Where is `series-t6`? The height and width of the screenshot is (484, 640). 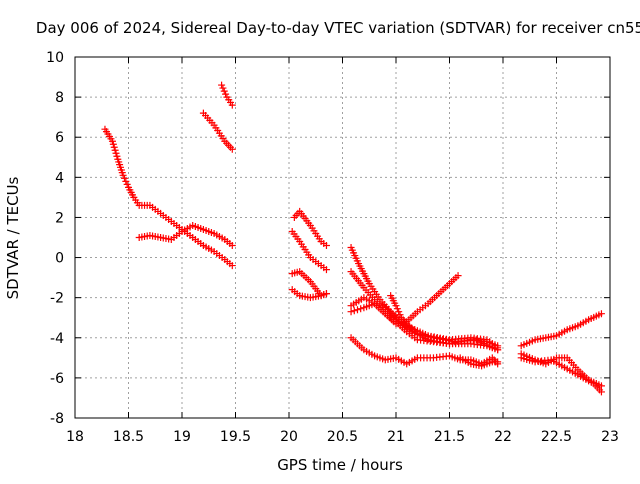
series-t6 is located at coordinates (309, 250).